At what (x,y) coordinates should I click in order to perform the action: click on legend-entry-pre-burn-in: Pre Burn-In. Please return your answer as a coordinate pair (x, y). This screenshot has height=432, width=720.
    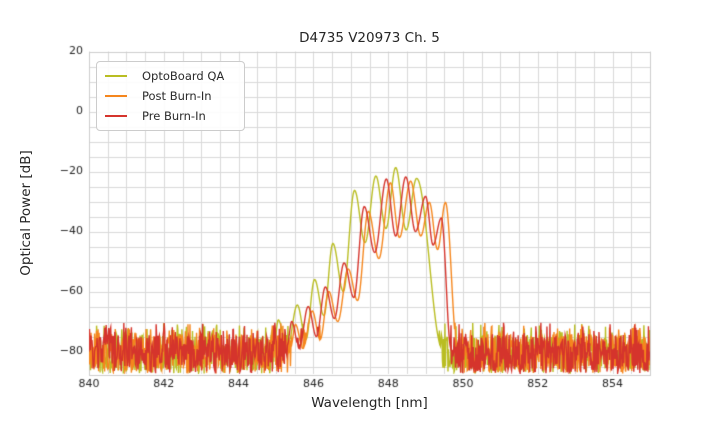
    Looking at the image, I should click on (170, 116).